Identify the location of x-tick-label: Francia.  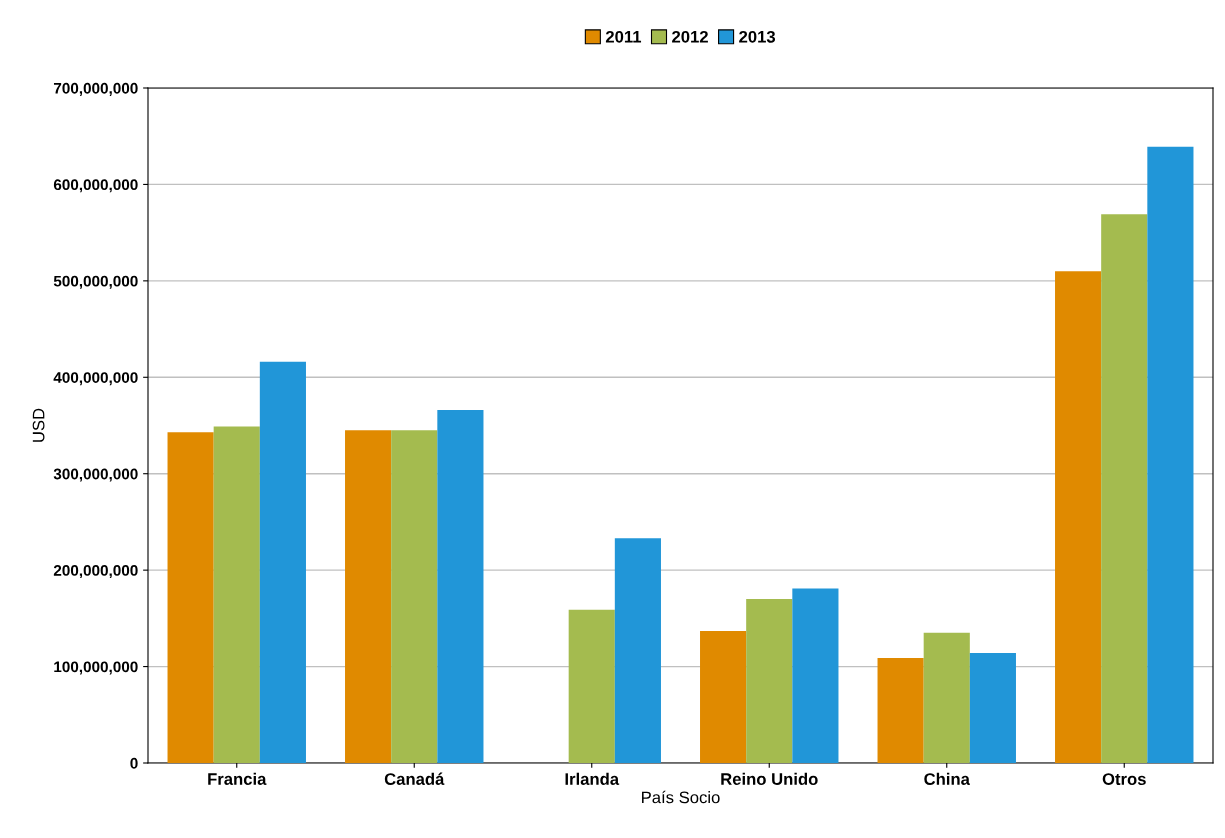
(237, 778).